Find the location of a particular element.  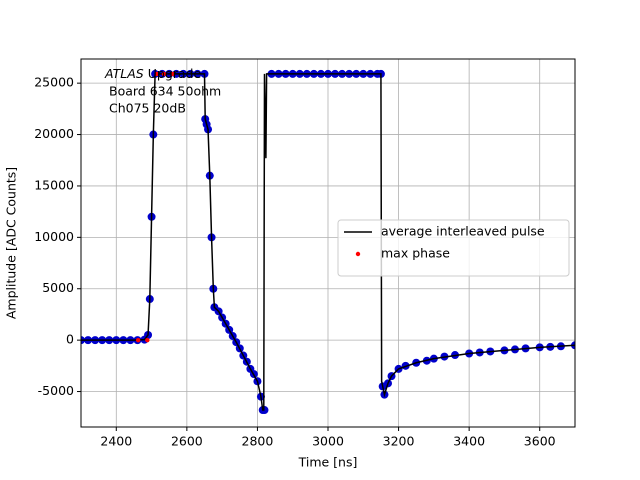

x-tick-label: 3200 is located at coordinates (399, 441).